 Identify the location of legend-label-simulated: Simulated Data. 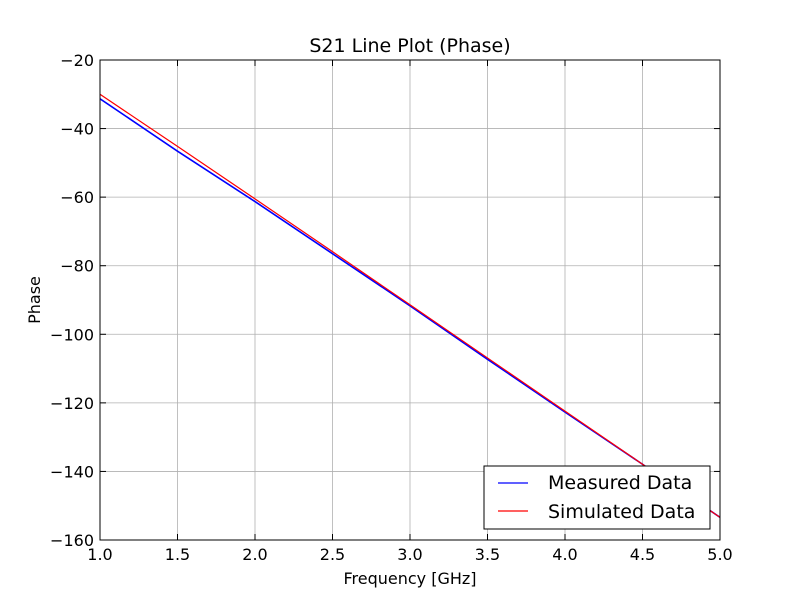
(621, 512).